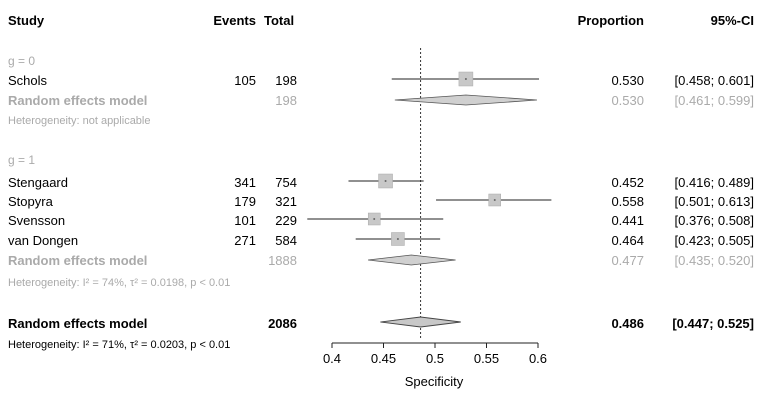 The image size is (759, 396). What do you see at coordinates (627, 201) in the screenshot?
I see `study-prop-stopyra: 0.558` at bounding box center [627, 201].